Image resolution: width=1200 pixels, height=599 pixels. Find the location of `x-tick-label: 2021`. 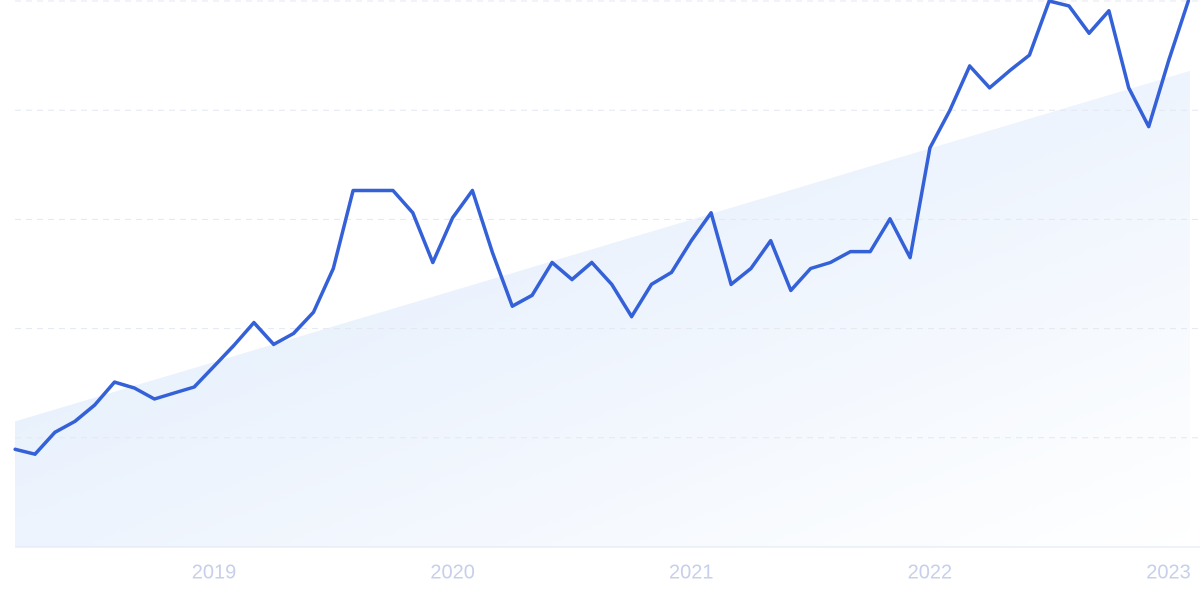

x-tick-label: 2021 is located at coordinates (691, 572).